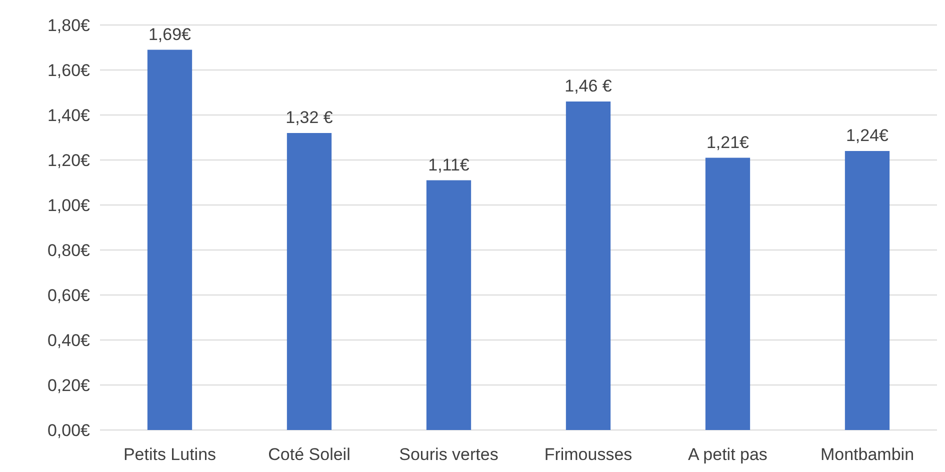  What do you see at coordinates (310, 117) in the screenshot?
I see `data-label: 1,32 €` at bounding box center [310, 117].